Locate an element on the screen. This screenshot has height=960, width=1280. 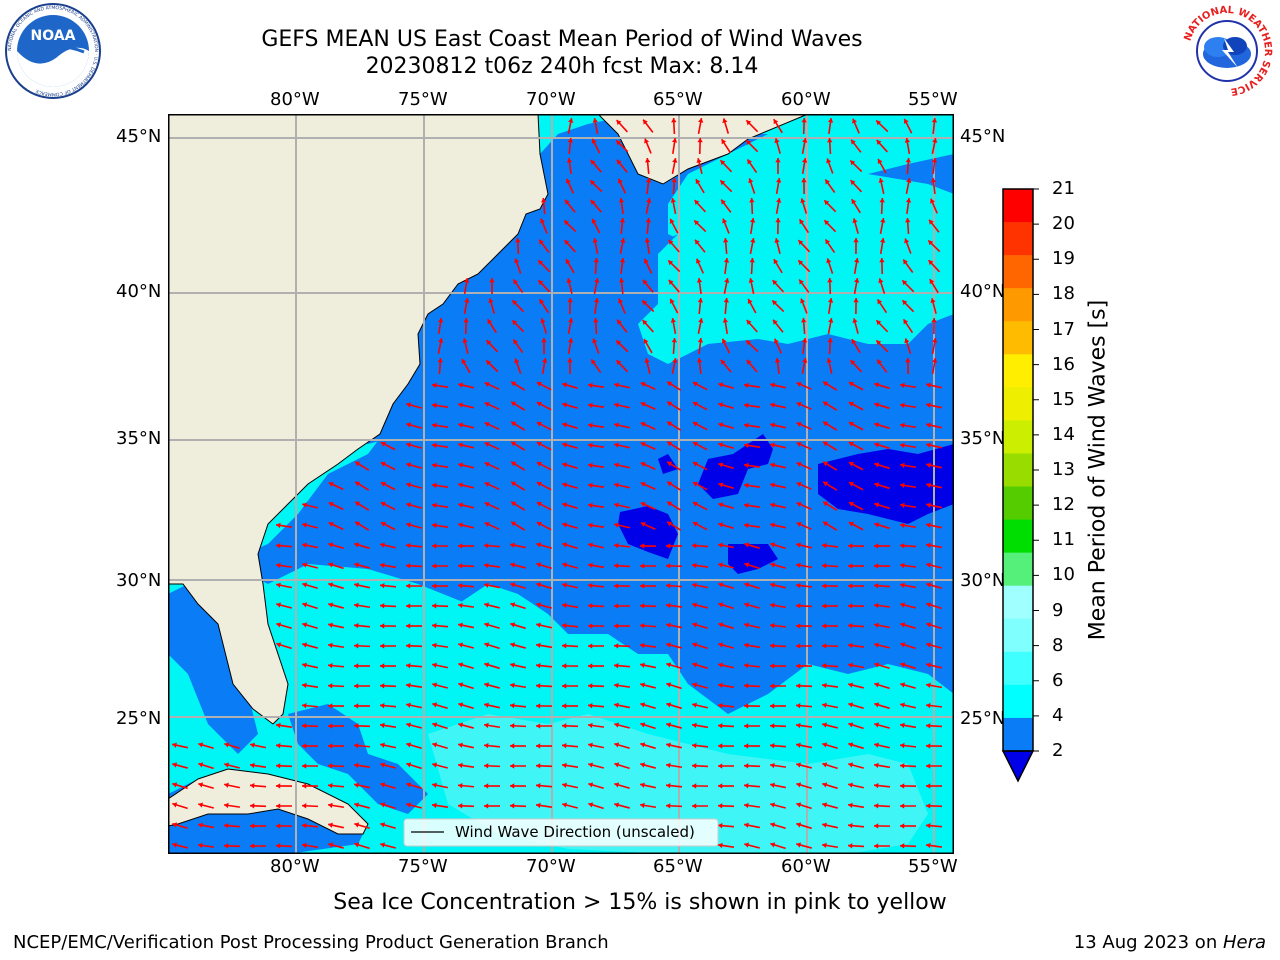
lon-label-bottom: 75°W is located at coordinates (423, 866).